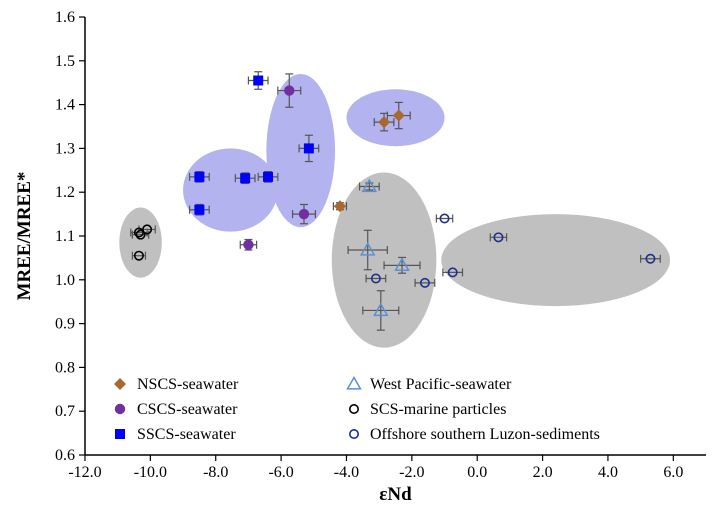  What do you see at coordinates (411, 472) in the screenshot?
I see `x-tick-label: -2.0` at bounding box center [411, 472].